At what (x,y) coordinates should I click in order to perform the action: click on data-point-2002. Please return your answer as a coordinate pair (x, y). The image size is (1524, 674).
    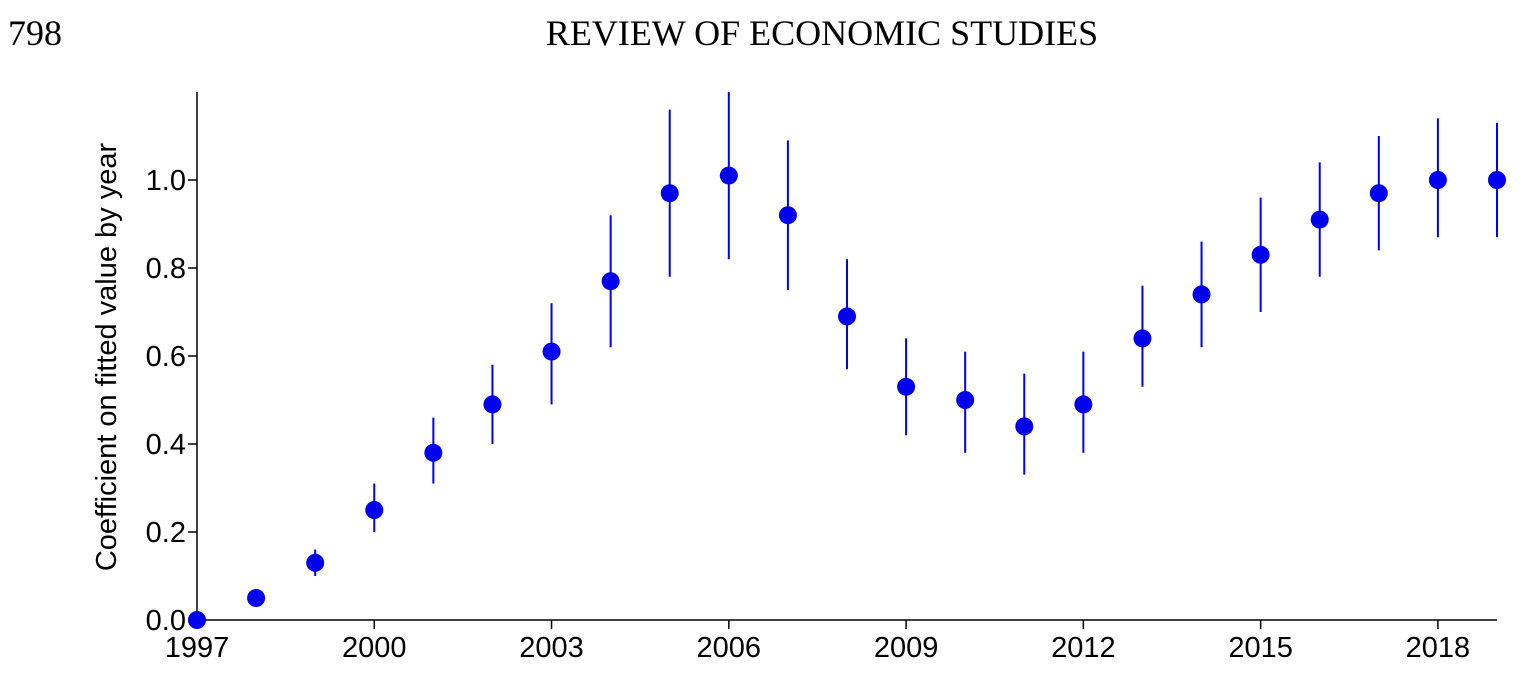
    Looking at the image, I should click on (492, 404).